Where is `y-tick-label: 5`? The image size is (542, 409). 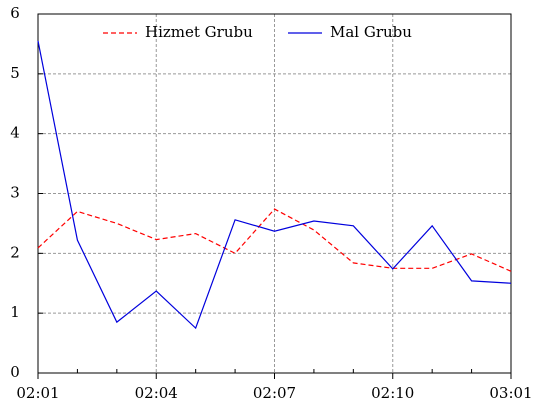
y-tick-label: 5 is located at coordinates (15, 73).